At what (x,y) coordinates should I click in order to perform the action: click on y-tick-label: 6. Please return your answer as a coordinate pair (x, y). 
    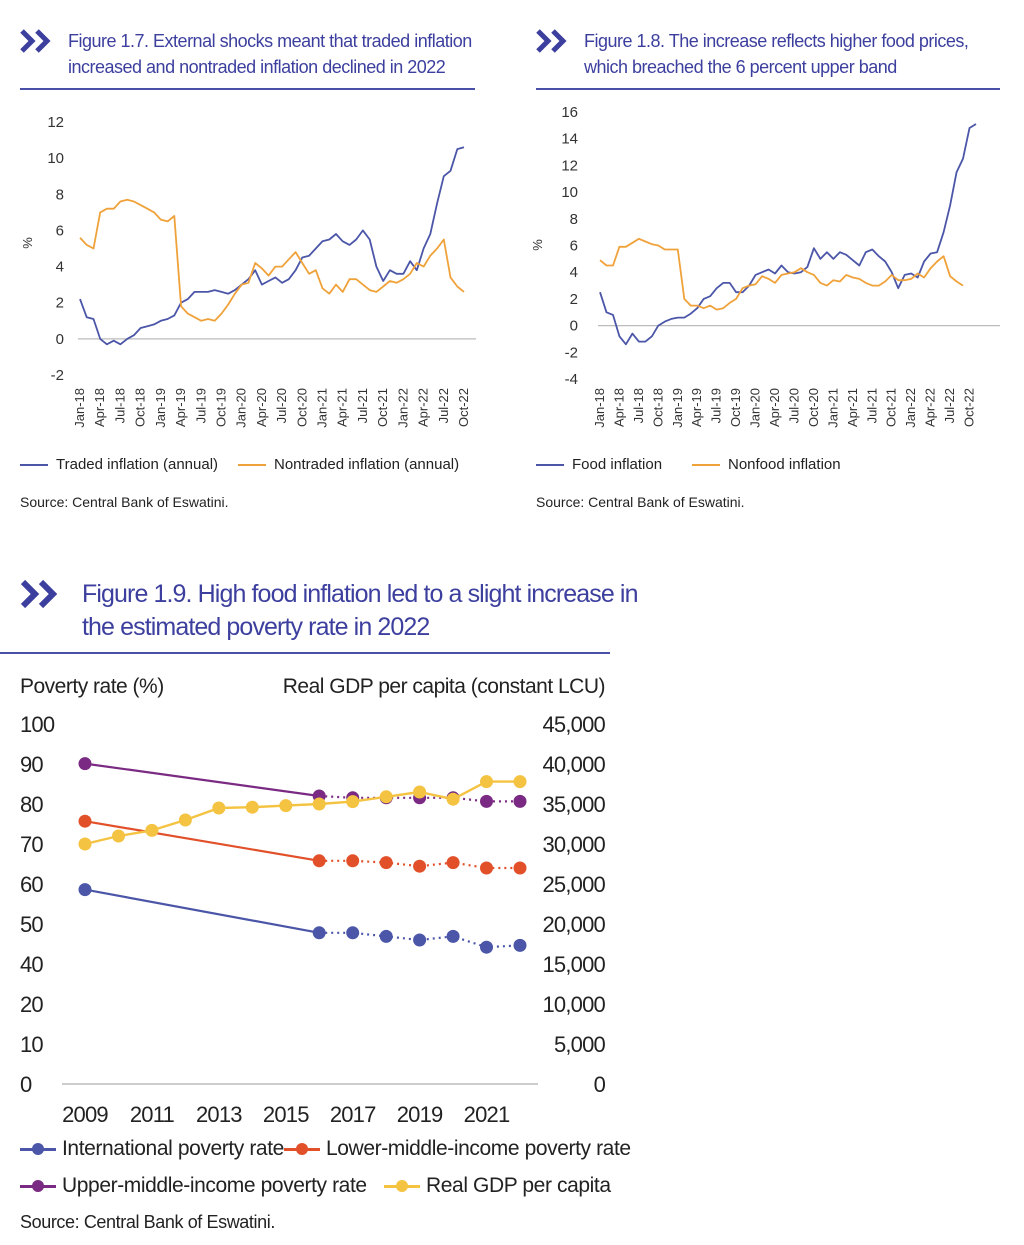
    Looking at the image, I should click on (574, 246).